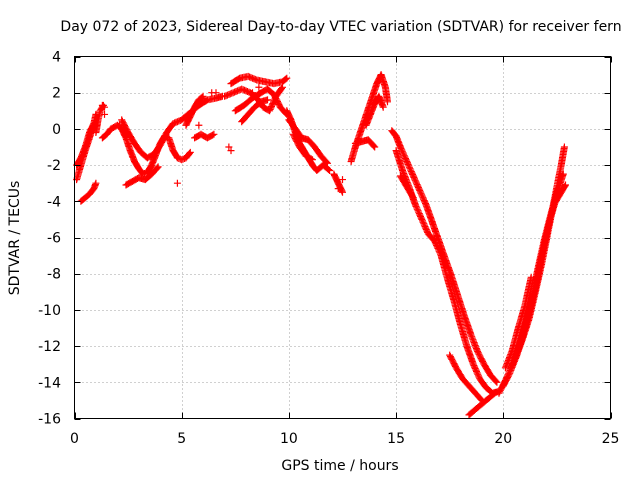 The height and width of the screenshot is (480, 640). What do you see at coordinates (54, 202) in the screenshot?
I see `y-tick-label: -4` at bounding box center [54, 202].